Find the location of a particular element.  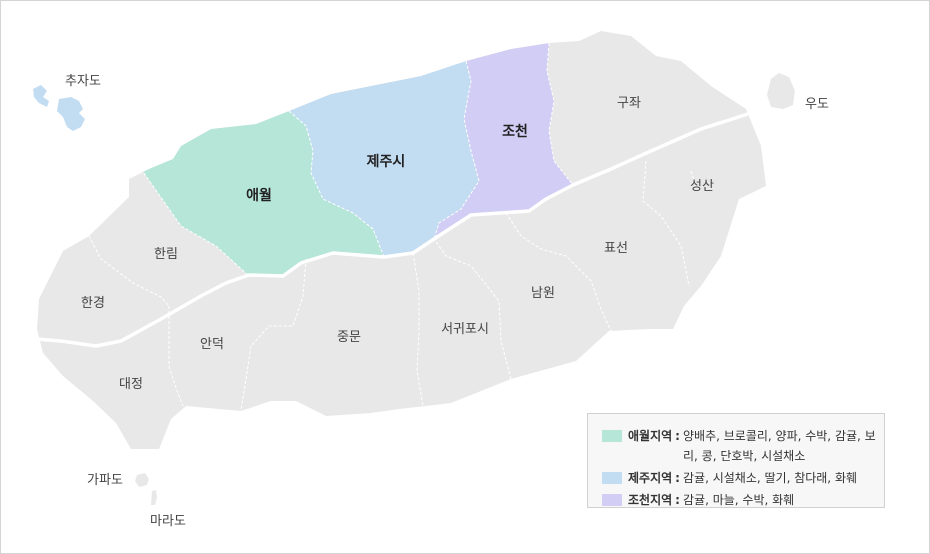

legend-swatch-jeju is located at coordinates (612, 478).